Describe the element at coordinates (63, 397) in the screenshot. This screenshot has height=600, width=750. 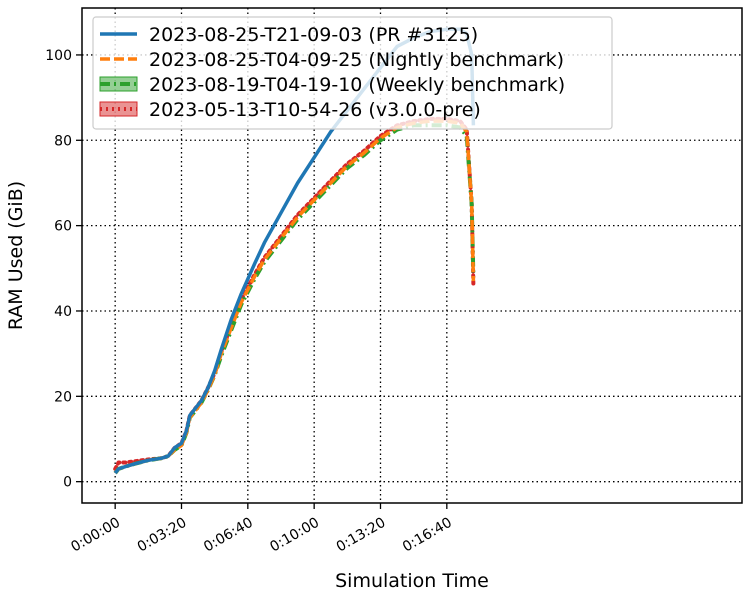
I see `y-tick-label: 20` at that location.